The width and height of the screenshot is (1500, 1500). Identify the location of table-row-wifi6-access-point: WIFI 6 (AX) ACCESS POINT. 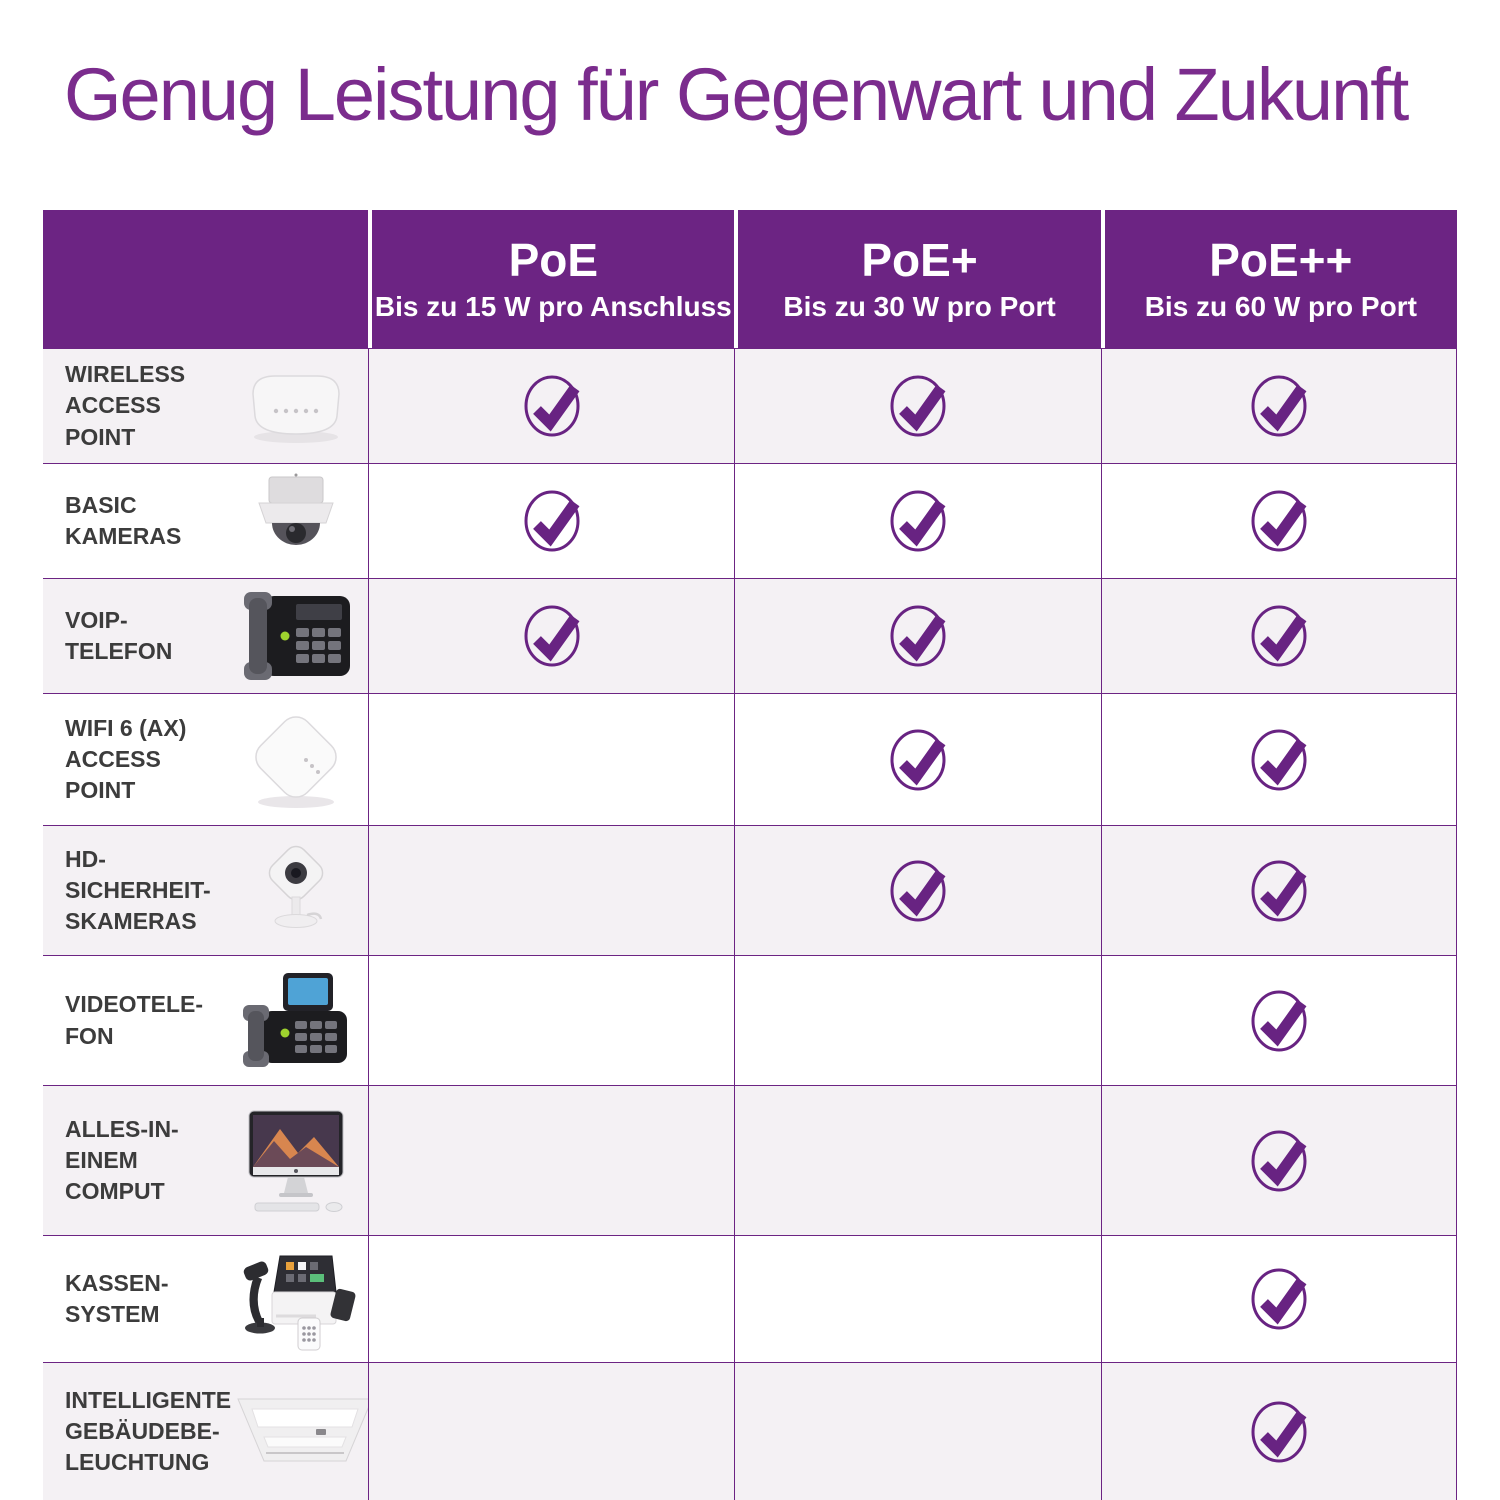
(750, 759).